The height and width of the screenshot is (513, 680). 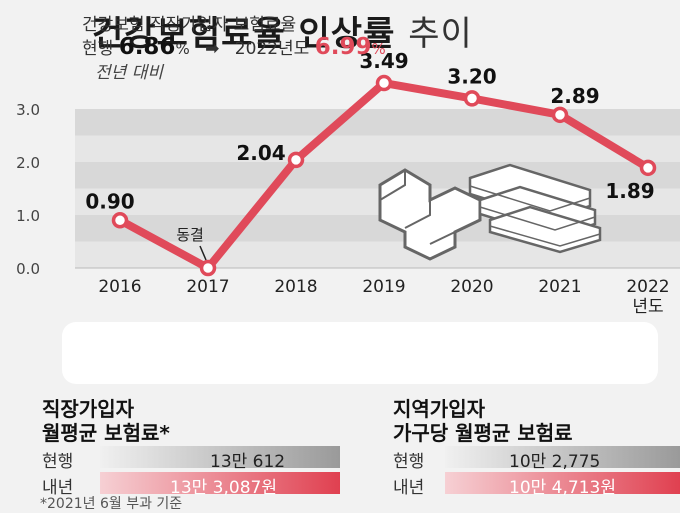 I want to click on chart-subtitle: 전년 대비, so click(x=129, y=73).